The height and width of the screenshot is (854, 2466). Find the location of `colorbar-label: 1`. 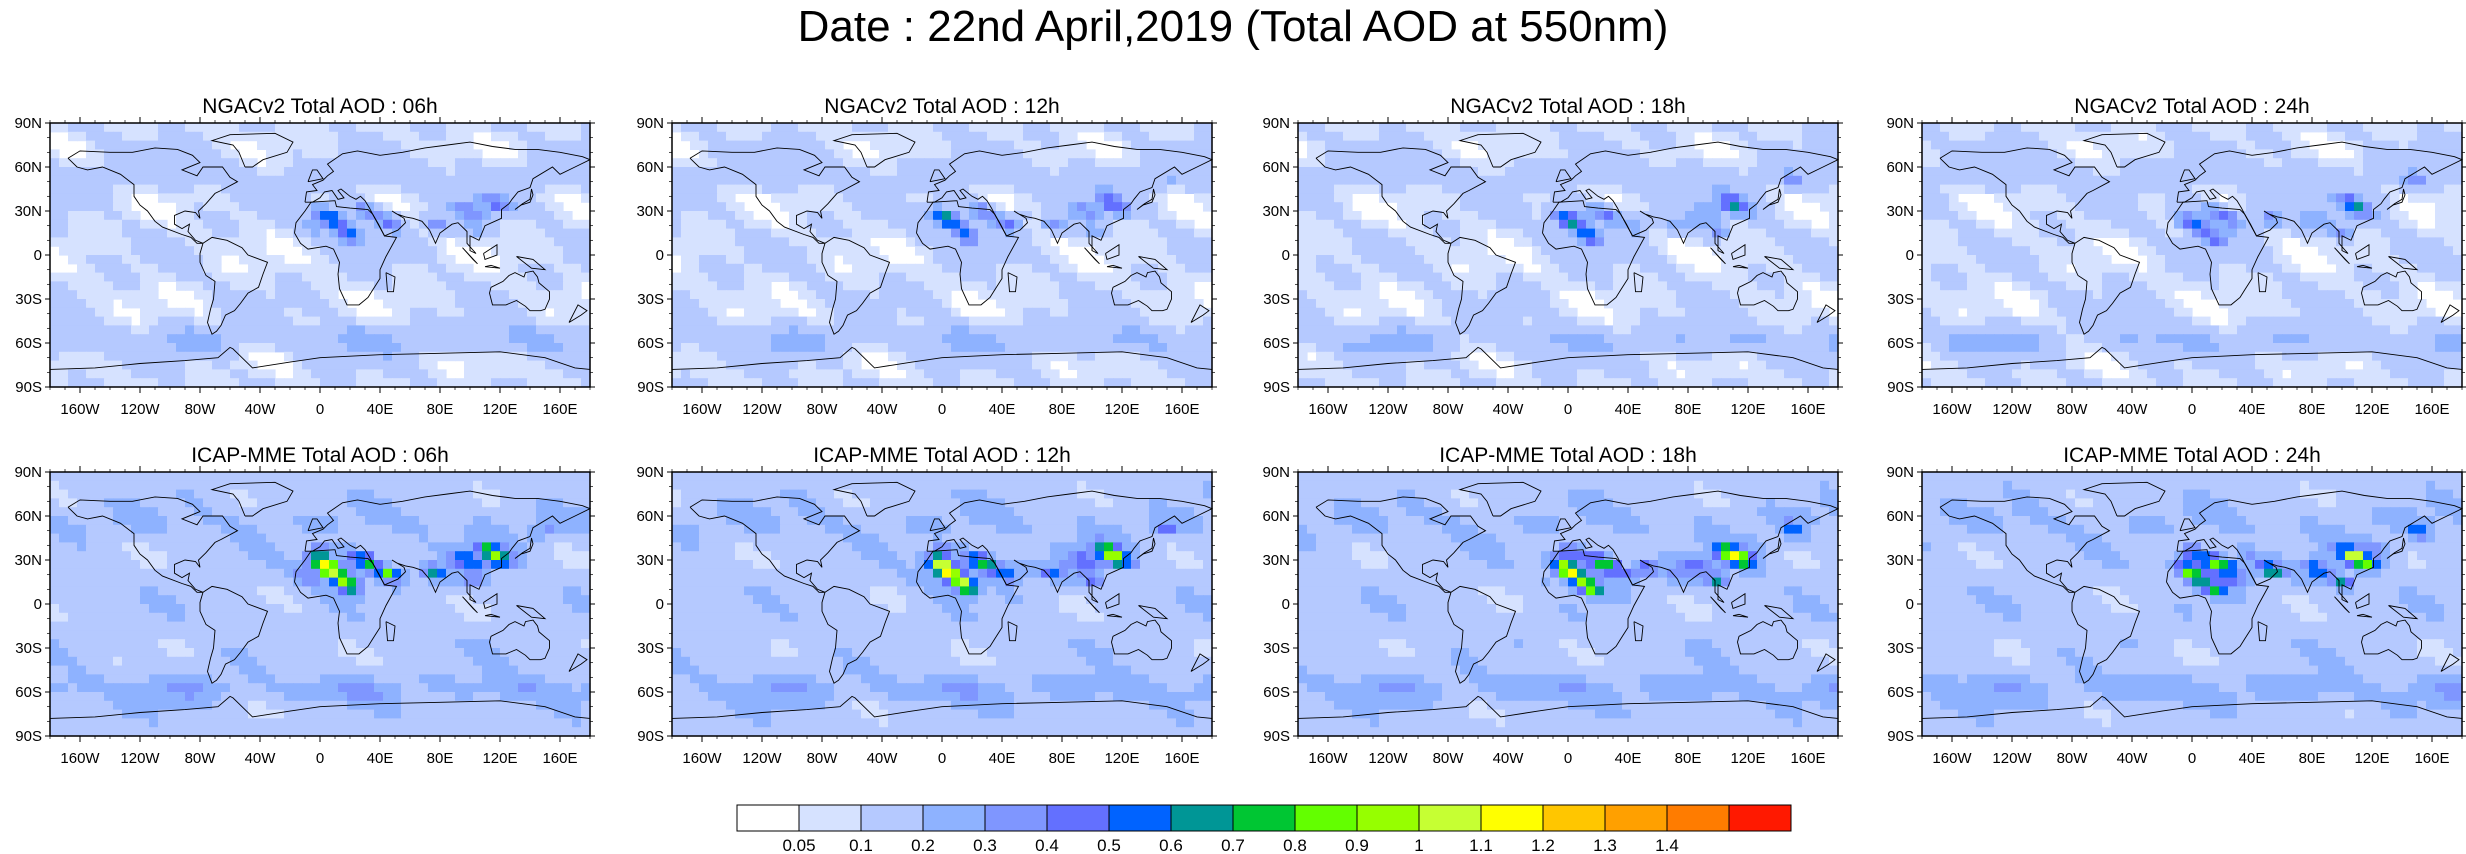

colorbar-label: 1 is located at coordinates (1418, 845).